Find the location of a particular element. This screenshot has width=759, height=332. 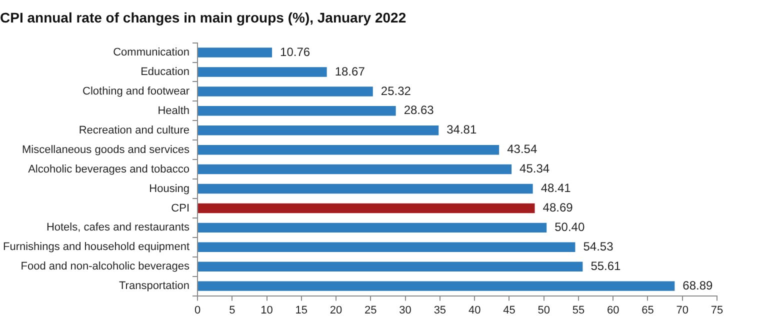

x-tick-label: 10 is located at coordinates (266, 310).